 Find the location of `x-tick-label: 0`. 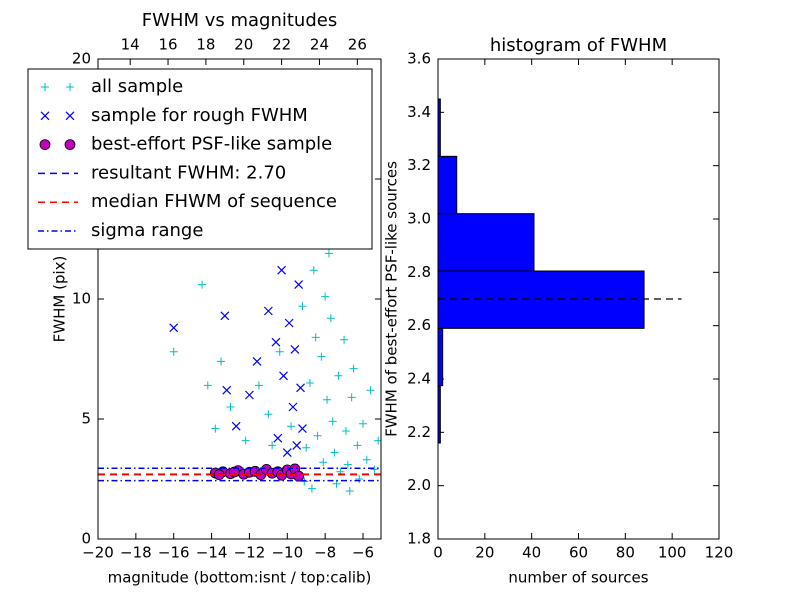

x-tick-label: 0 is located at coordinates (438, 553).